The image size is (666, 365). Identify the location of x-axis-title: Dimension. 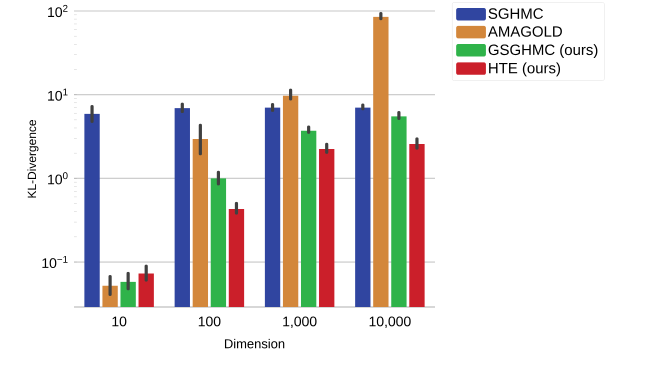
(254, 343).